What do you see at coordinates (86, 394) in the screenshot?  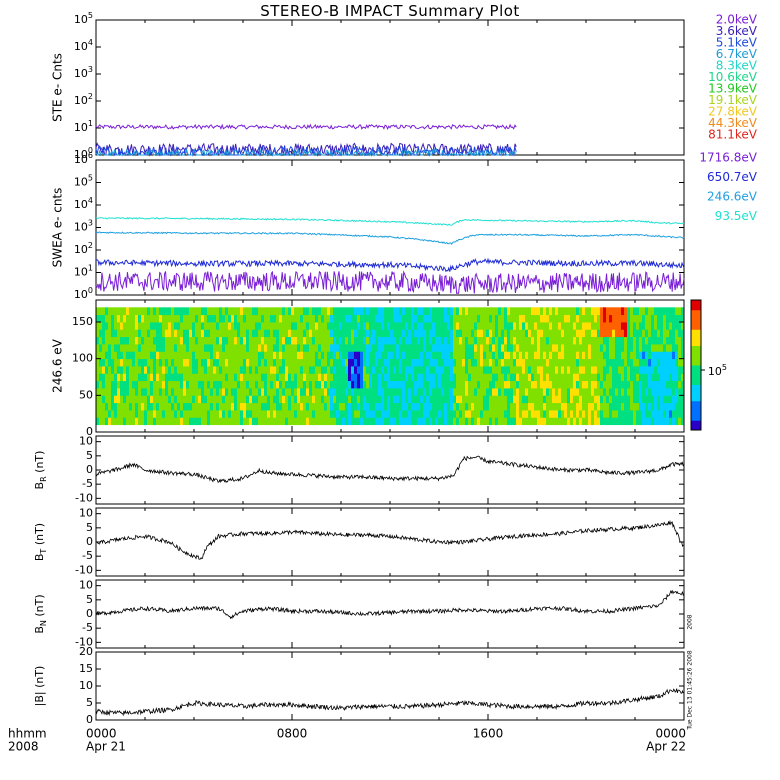 I see `pad-tick-label: 50` at bounding box center [86, 394].